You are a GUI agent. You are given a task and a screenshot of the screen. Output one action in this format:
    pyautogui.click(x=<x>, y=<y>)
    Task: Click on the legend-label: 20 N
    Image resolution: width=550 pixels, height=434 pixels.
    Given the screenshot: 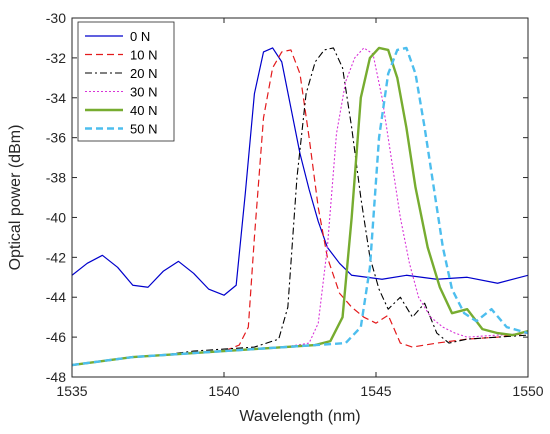 What is the action you would take?
    pyautogui.click(x=143, y=73)
    